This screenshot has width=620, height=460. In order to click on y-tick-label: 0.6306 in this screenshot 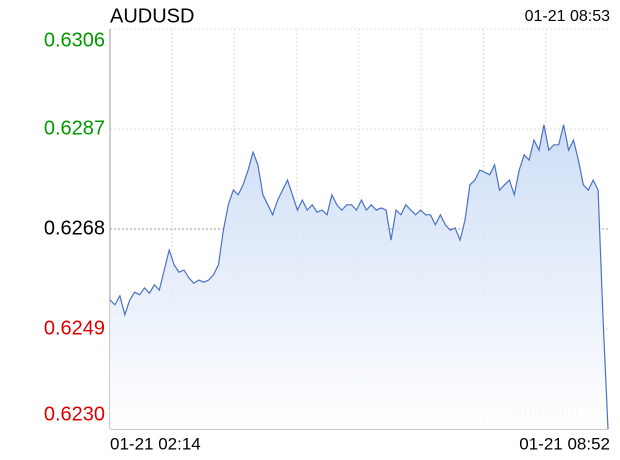, I will do `click(74, 40)`.